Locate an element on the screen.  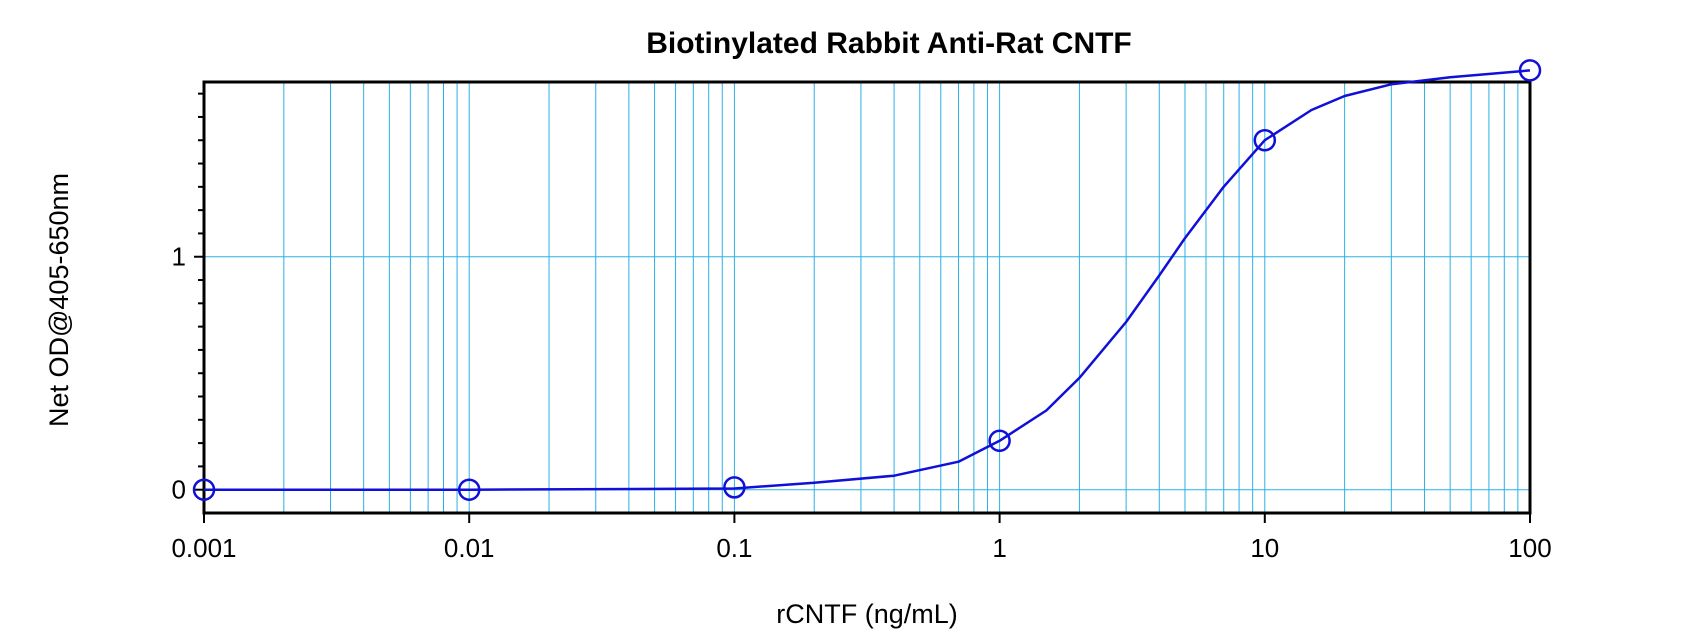
x-tick-label: 0.1 is located at coordinates (734, 548).